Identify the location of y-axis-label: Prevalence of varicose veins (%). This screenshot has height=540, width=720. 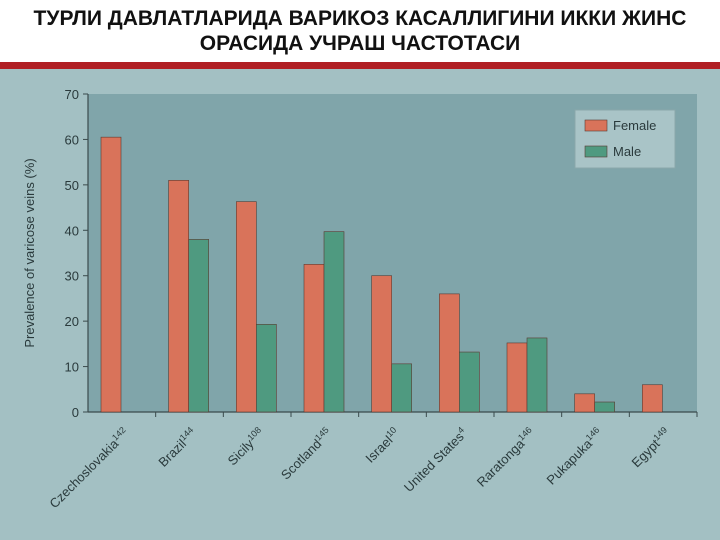
(29, 252).